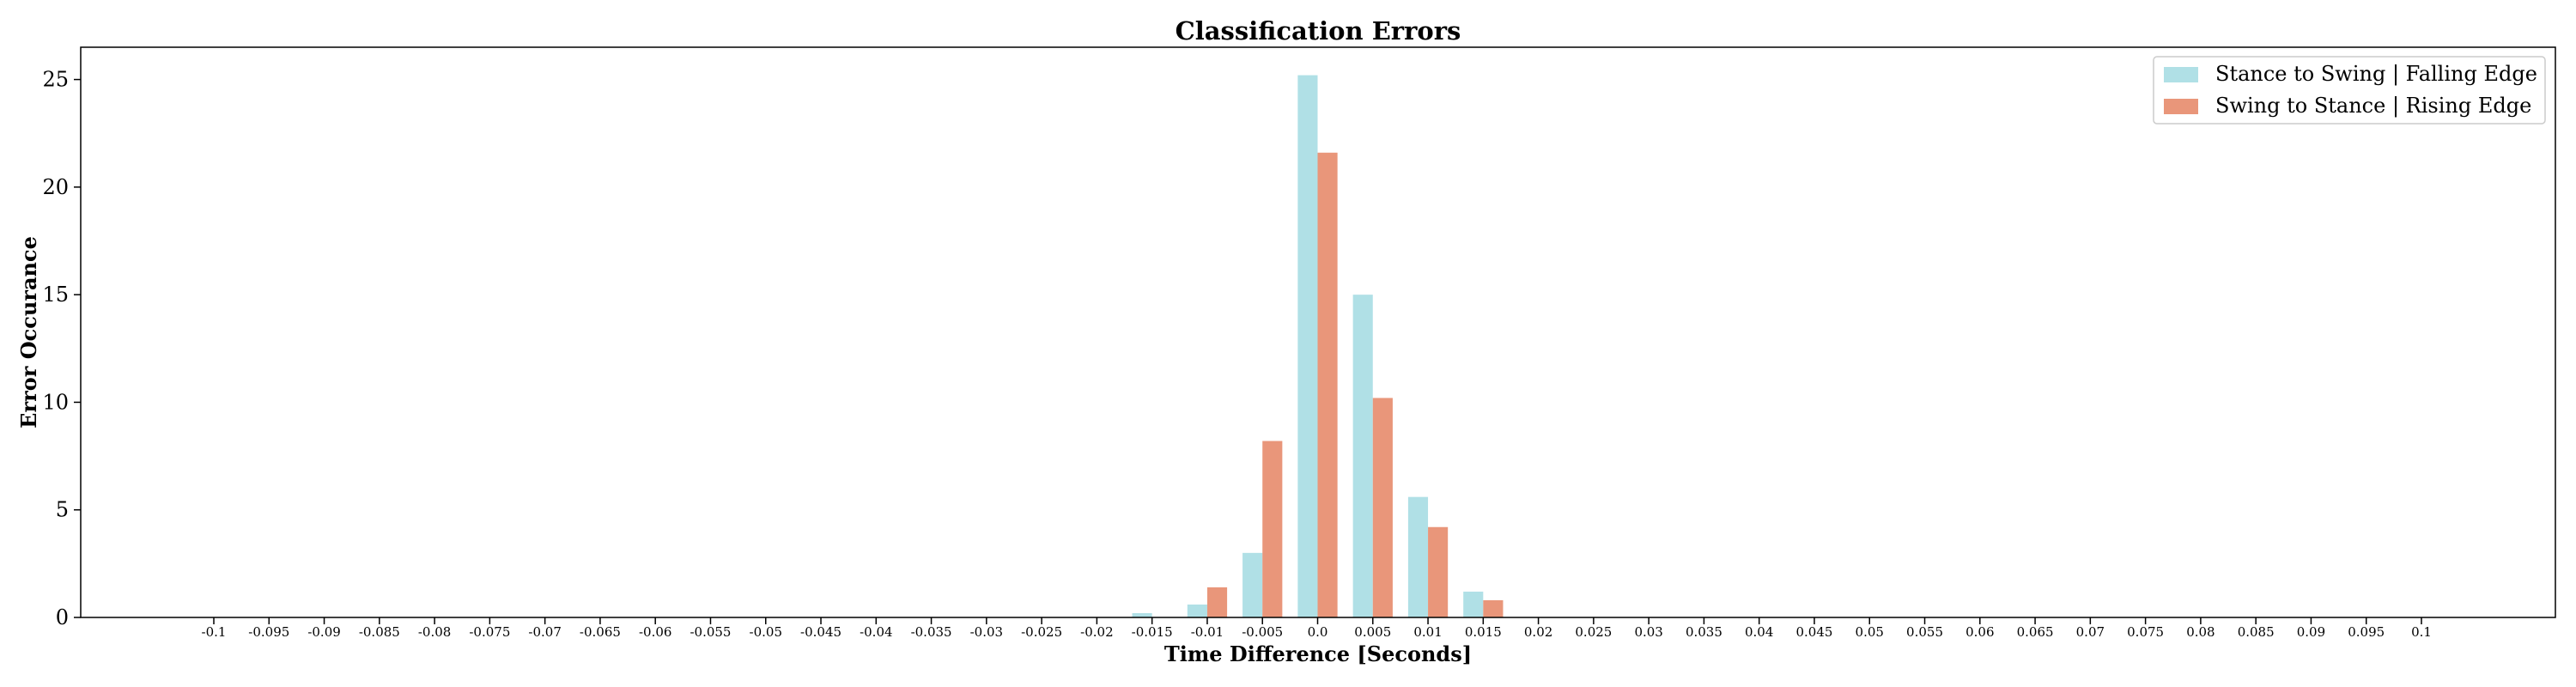 The width and height of the screenshot is (2576, 687). What do you see at coordinates (766, 632) in the screenshot?
I see `x-tick-label: -0.05` at bounding box center [766, 632].